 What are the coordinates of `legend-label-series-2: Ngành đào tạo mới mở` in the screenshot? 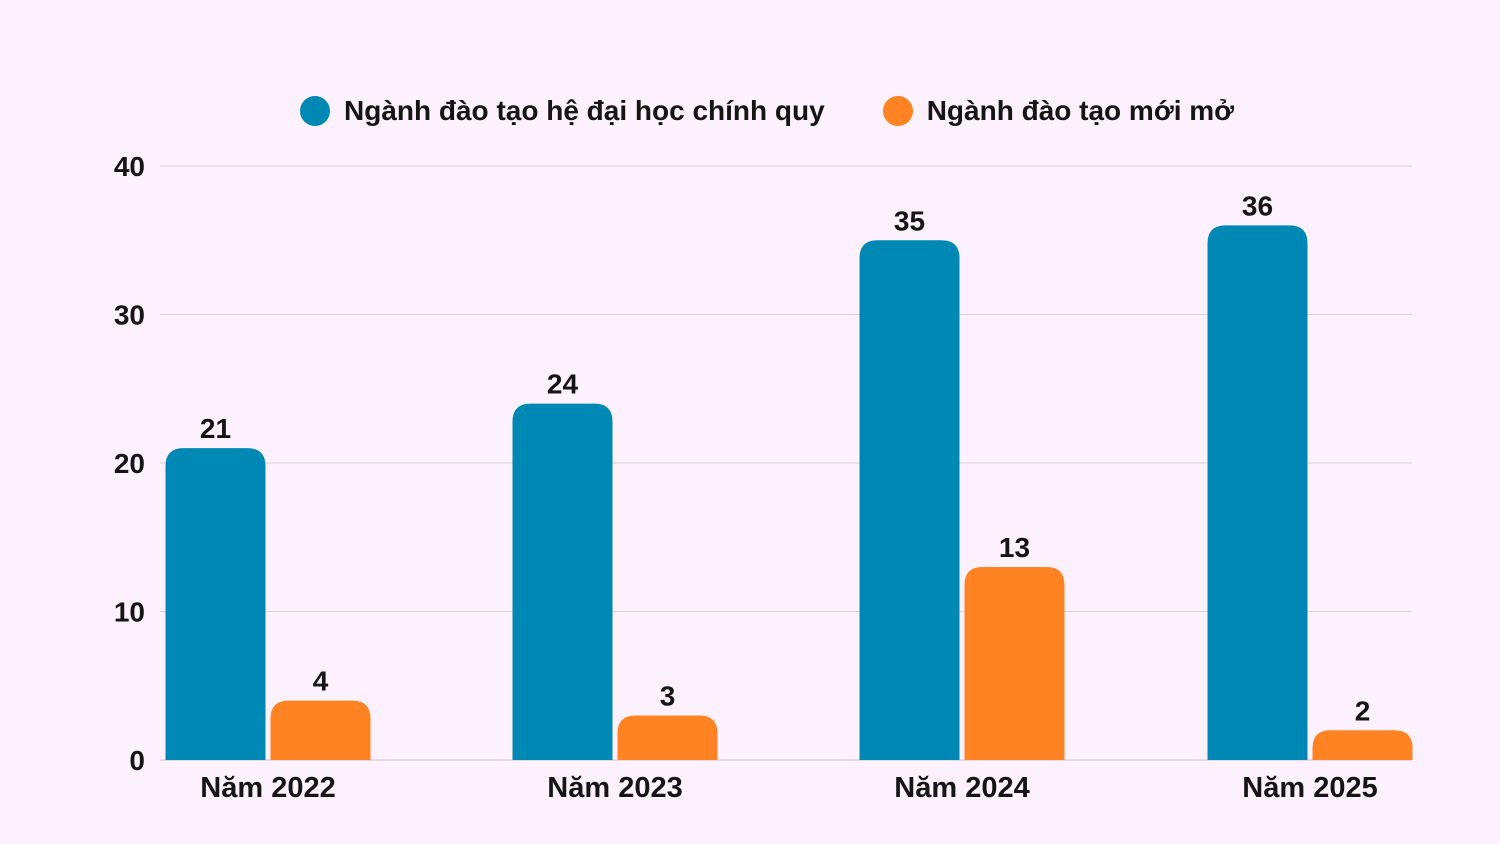 It's located at (1080, 110).